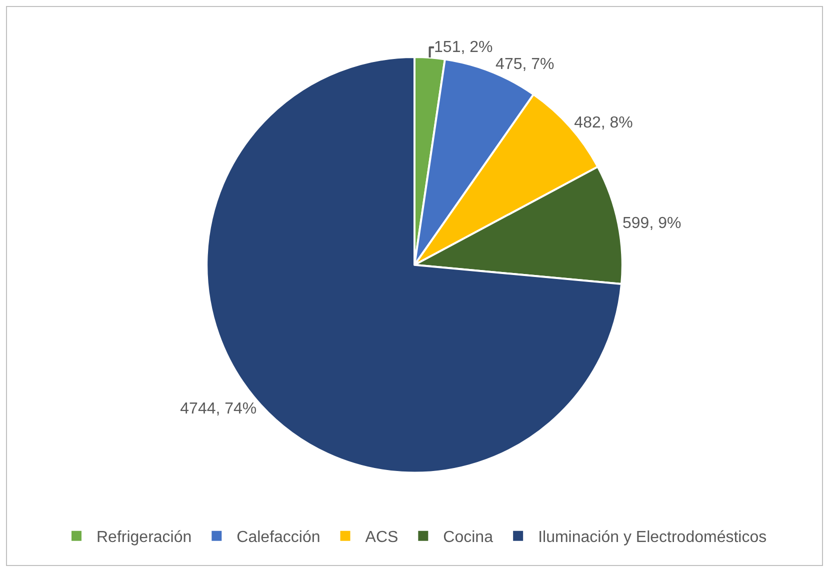 Image resolution: width=831 pixels, height=574 pixels. Describe the element at coordinates (603, 123) in the screenshot. I see `data-label: 482, 8%` at that location.